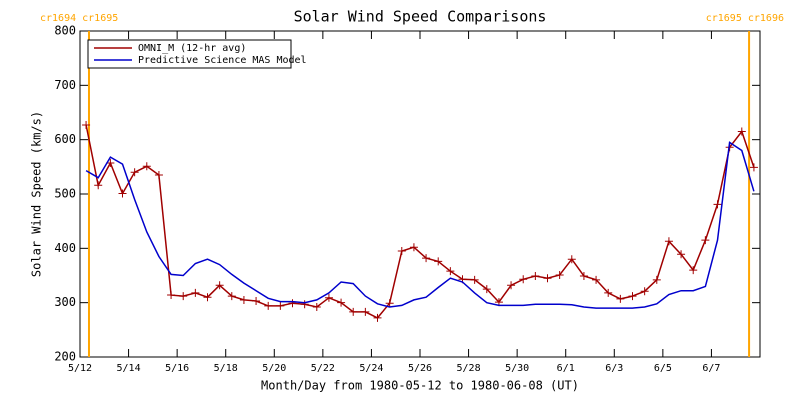 The image size is (800, 400). Describe the element at coordinates (65, 357) in the screenshot. I see `y-tick-label: 200` at that location.